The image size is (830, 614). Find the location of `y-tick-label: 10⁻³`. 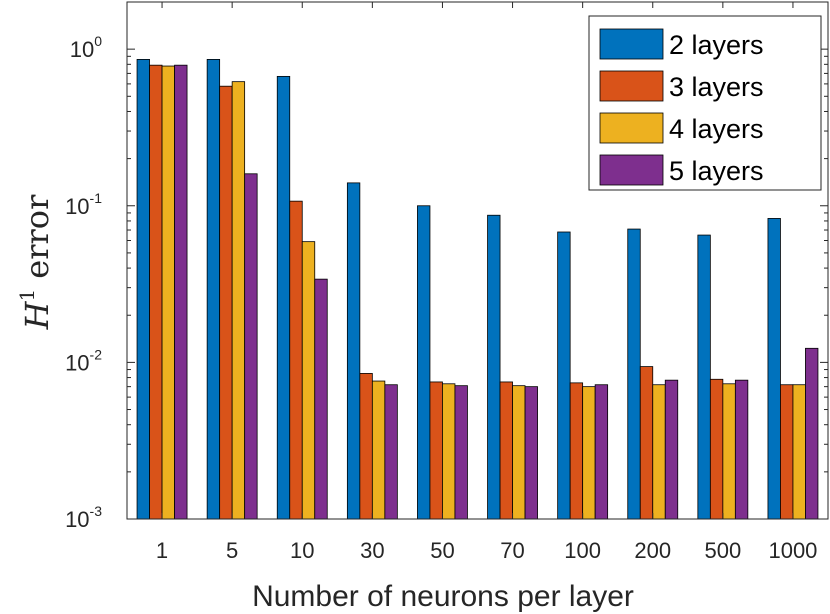

y-tick-label: 10⁻³ is located at coordinates (83, 517).